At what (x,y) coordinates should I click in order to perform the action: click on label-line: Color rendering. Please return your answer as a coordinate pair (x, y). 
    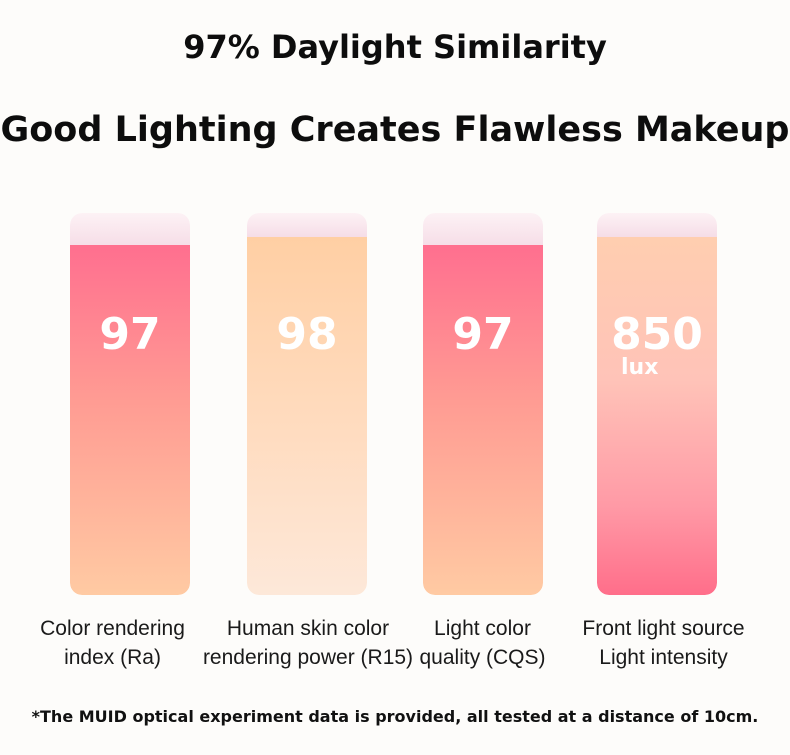
    Looking at the image, I should click on (112, 628).